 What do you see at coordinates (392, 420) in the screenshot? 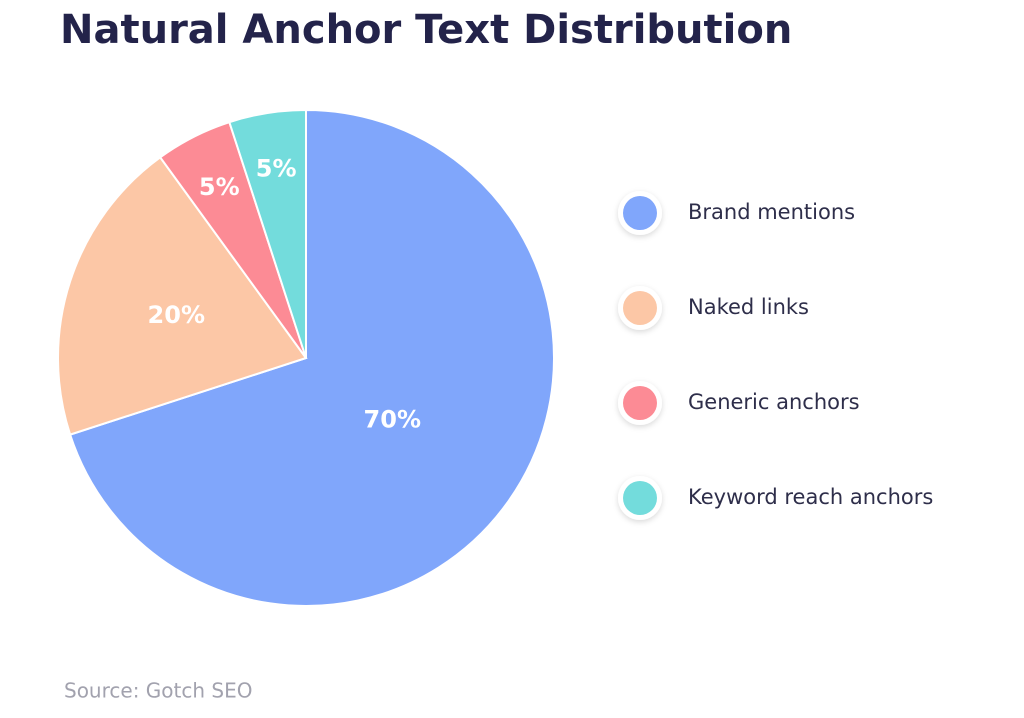
I see `slice-label: 70%` at bounding box center [392, 420].